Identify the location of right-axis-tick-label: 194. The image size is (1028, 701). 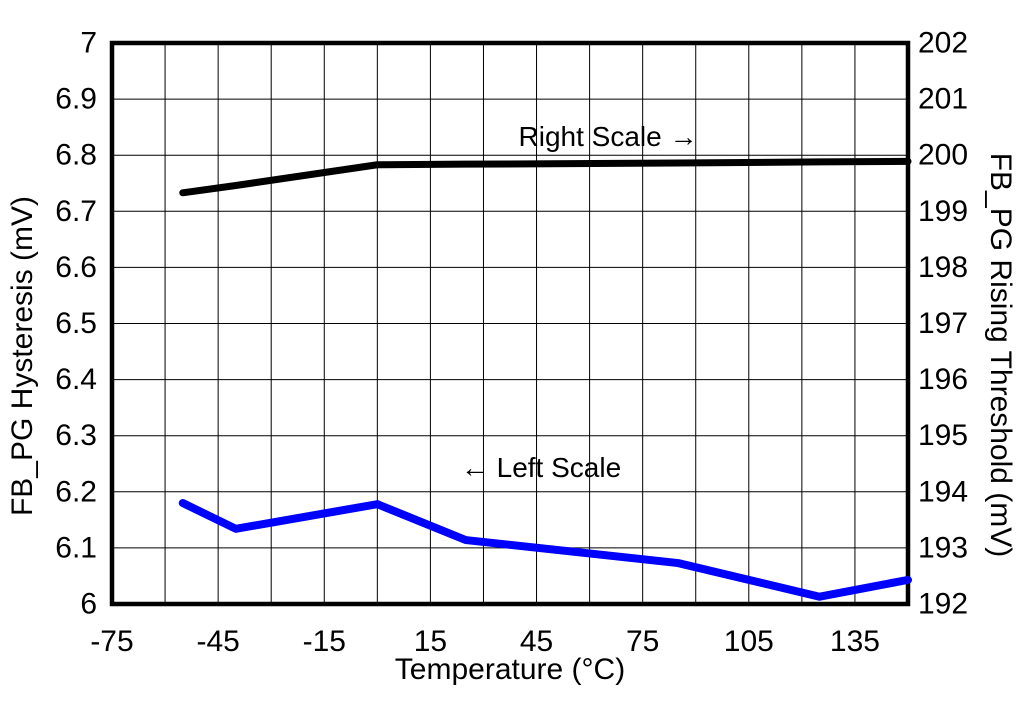
(943, 491).